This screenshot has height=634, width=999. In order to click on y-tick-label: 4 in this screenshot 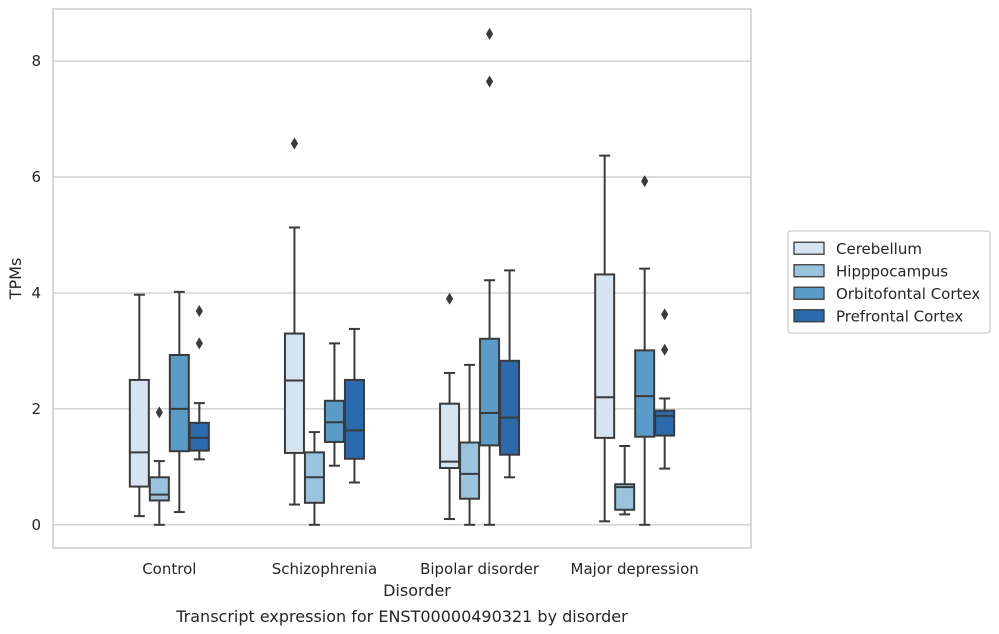, I will do `click(36, 293)`.